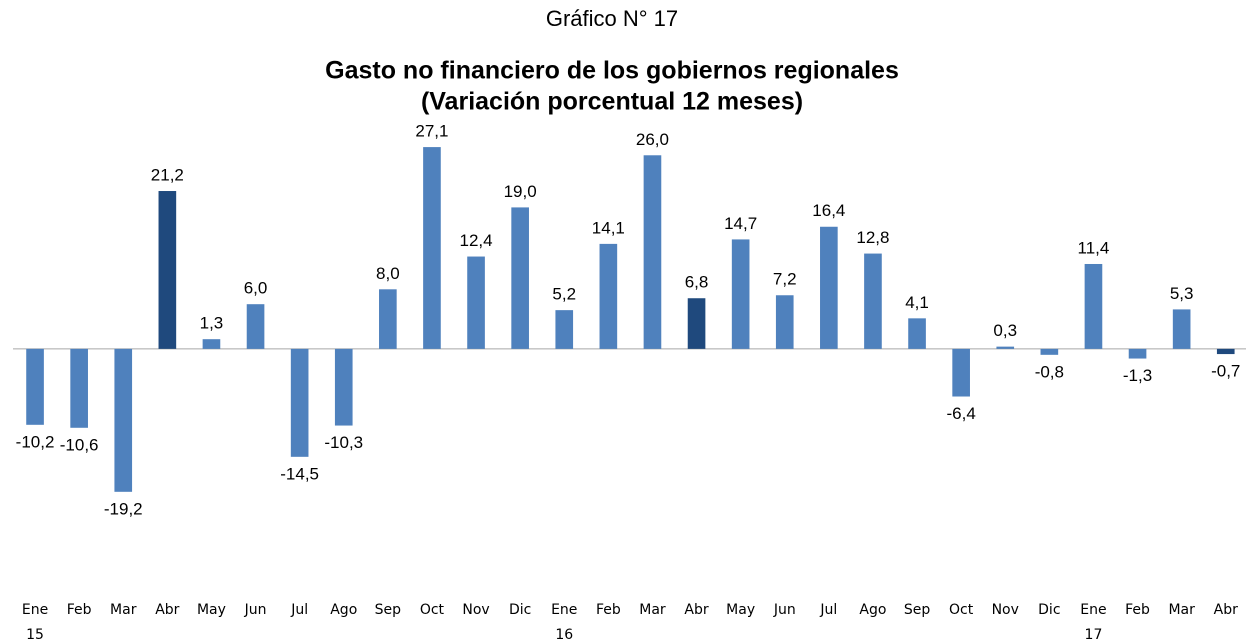 The width and height of the screenshot is (1246, 644). I want to click on data-label: -14,5, so click(299, 473).